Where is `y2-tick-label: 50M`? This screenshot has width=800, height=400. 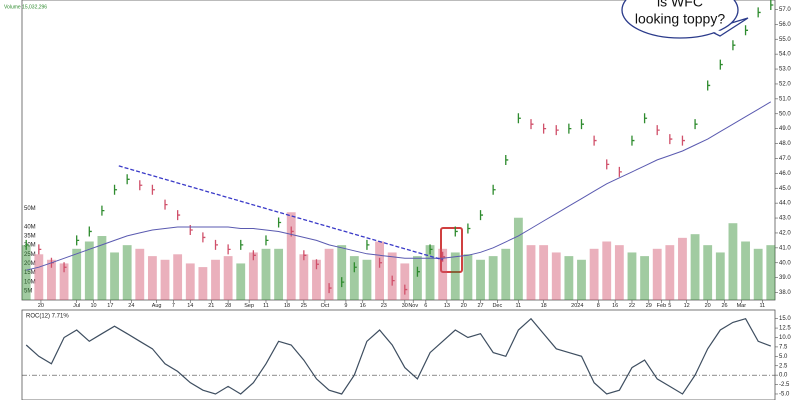
y2-tick-label: 50M is located at coordinates (30, 209).